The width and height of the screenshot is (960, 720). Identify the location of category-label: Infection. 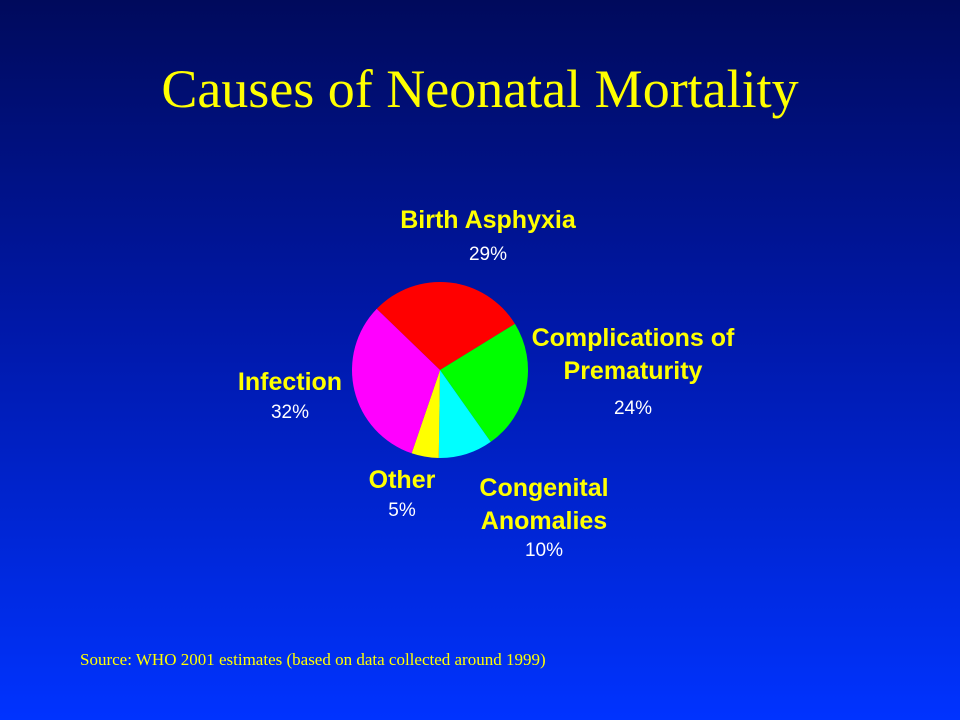
(290, 382).